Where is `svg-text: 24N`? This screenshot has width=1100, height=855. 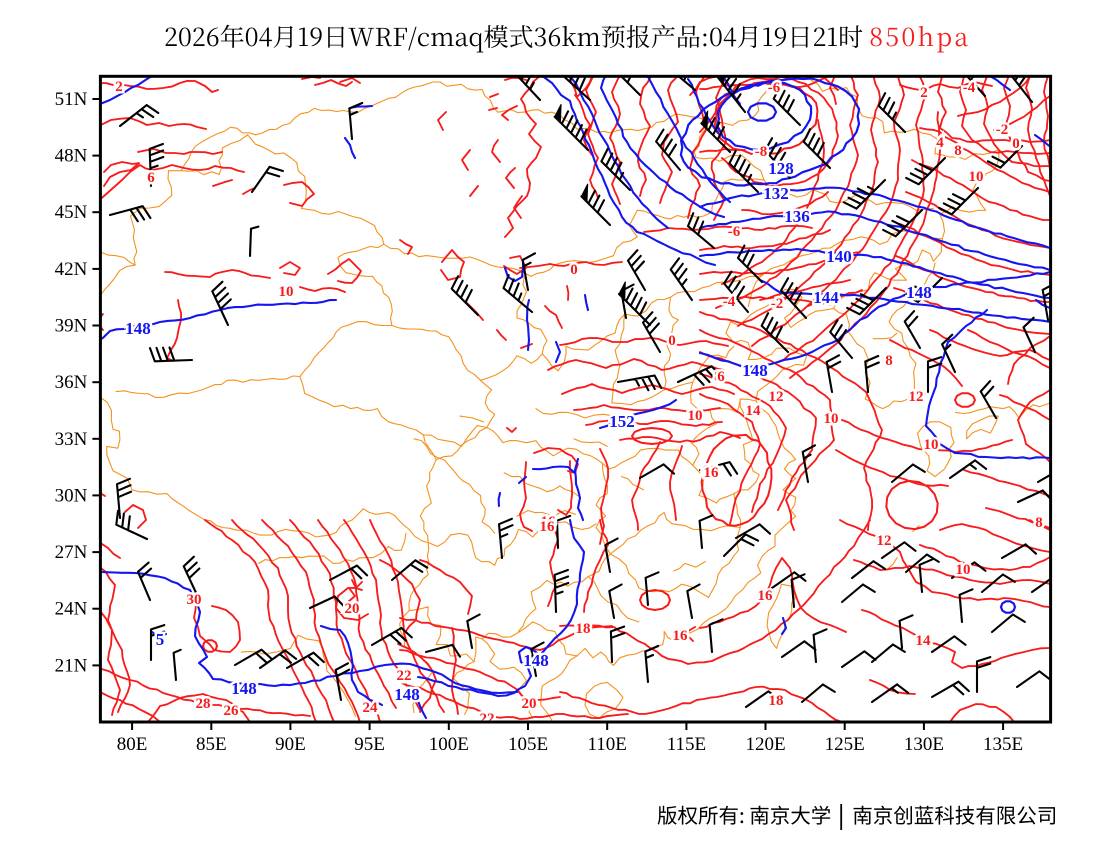 svg-text: 24N is located at coordinates (71, 609).